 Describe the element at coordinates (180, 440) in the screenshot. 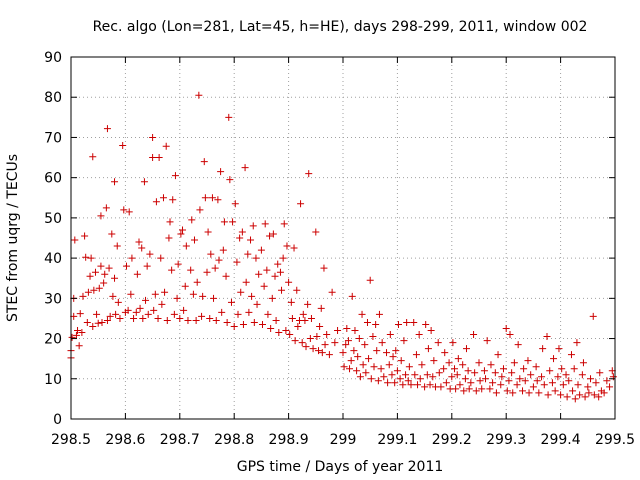

I see `x-tick-label: 298.7` at that location.